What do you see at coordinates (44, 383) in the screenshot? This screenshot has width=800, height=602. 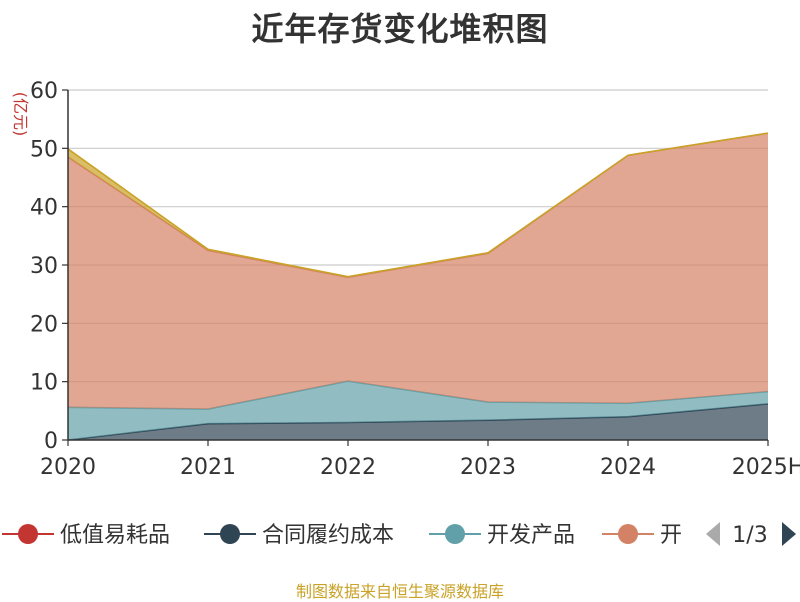 I see `y-tick-label: 10` at bounding box center [44, 383].